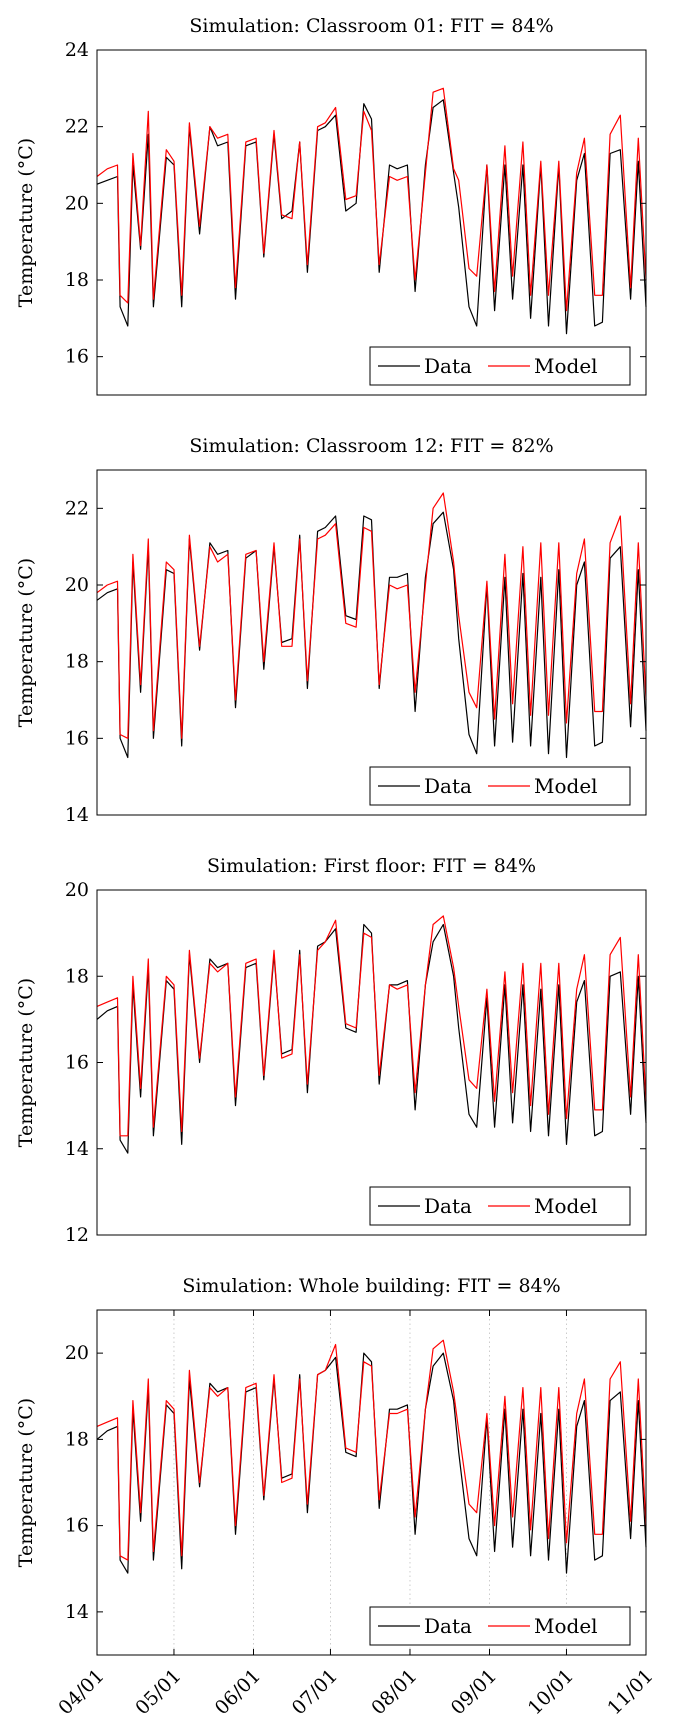 This screenshot has width=686, height=1733. I want to click on chart-title: Simulation: Whole building: FIT = 84%, so click(371, 1286).